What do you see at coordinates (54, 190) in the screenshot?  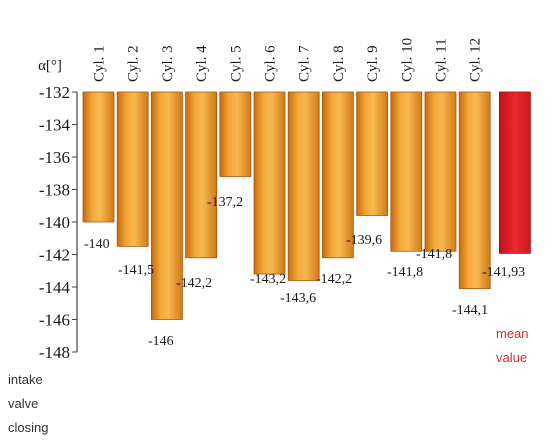 I see `y-tick-label: -138` at bounding box center [54, 190].